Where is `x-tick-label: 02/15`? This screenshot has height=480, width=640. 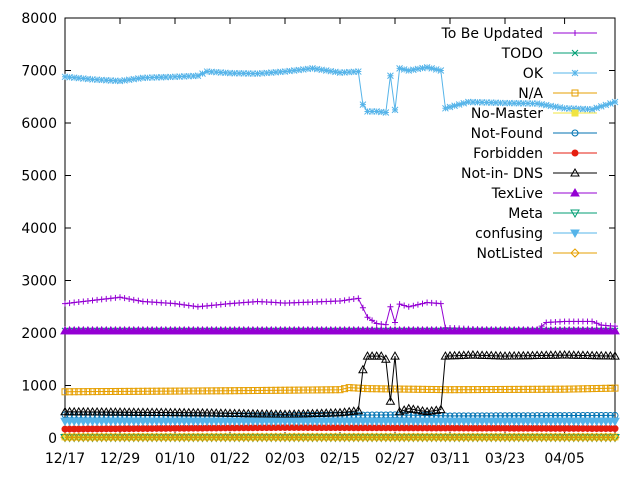
x-tick-label: 02/15 is located at coordinates (340, 459).